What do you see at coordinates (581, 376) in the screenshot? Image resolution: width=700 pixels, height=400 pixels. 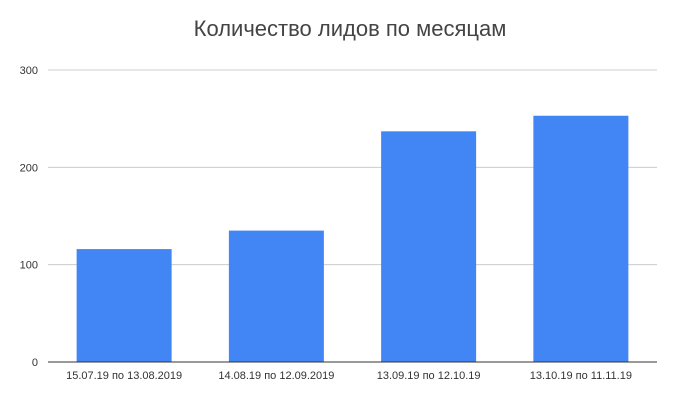 I see `x-tick-label: 13.10.19 по 11.11.19` at bounding box center [581, 376].